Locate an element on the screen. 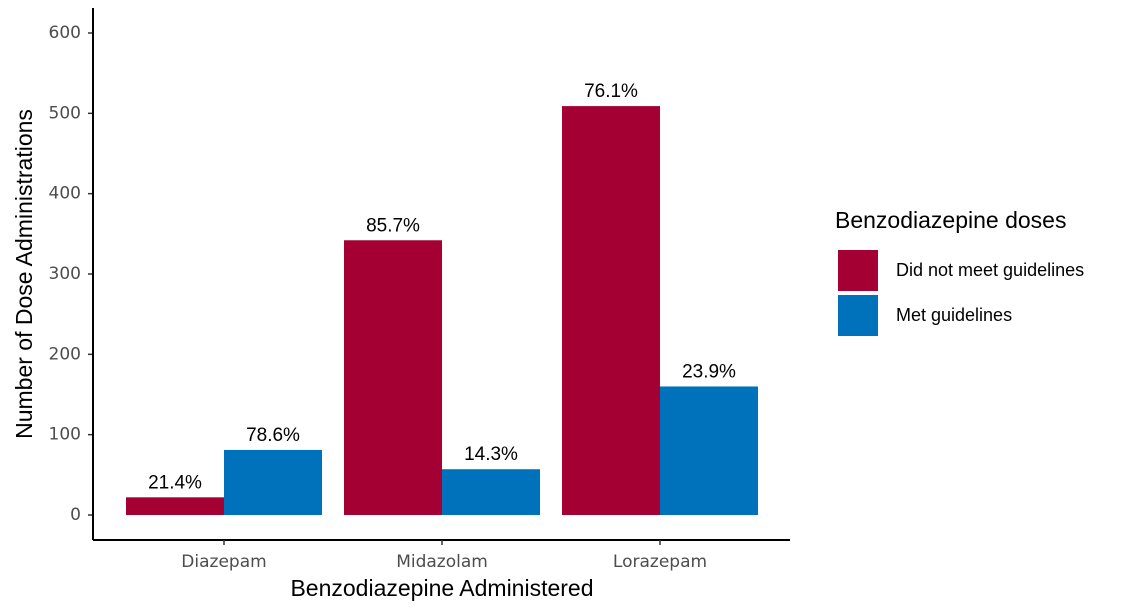 Image resolution: width=1137 pixels, height=612 pixels. y-tick-label: 400 is located at coordinates (65, 194).